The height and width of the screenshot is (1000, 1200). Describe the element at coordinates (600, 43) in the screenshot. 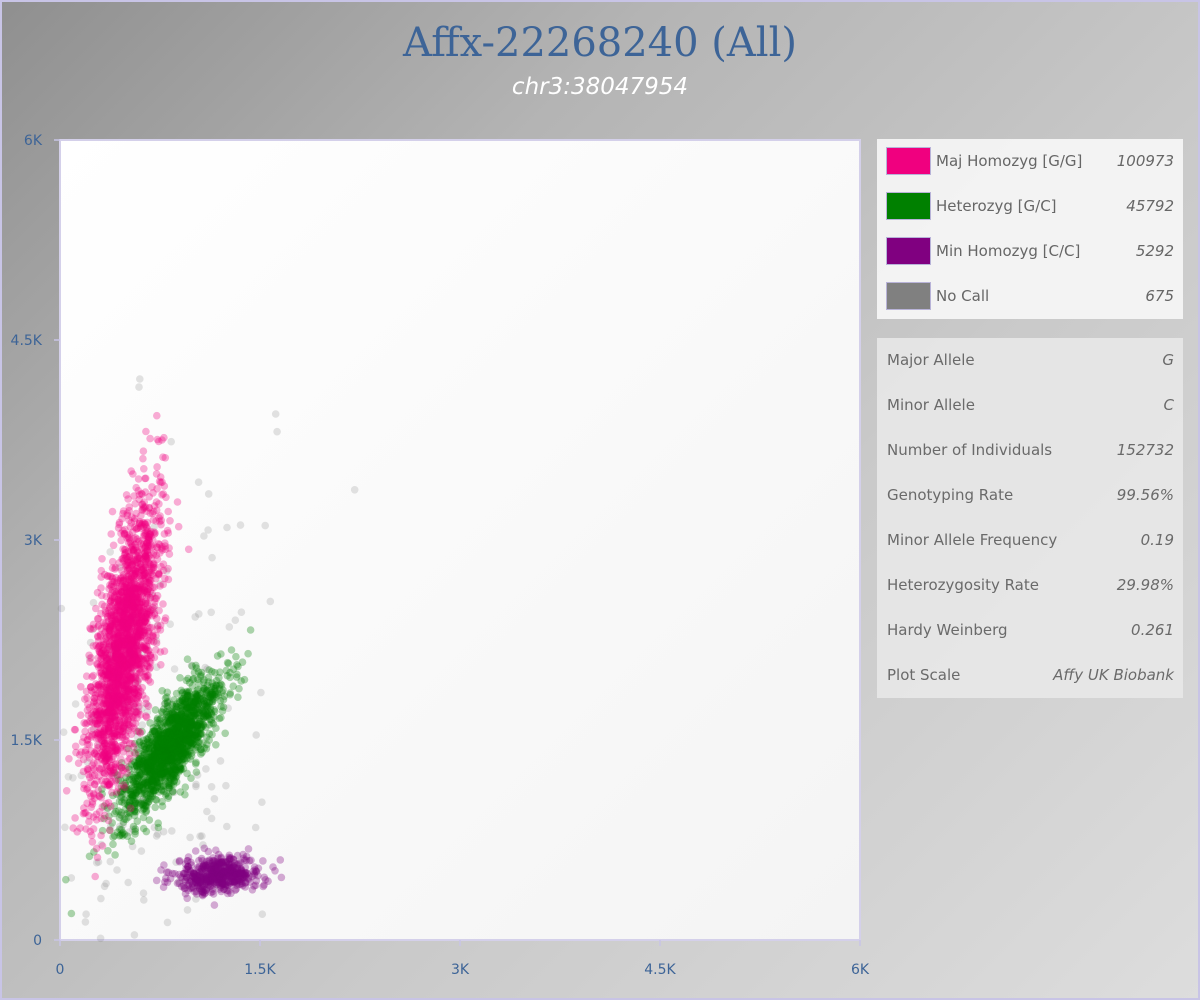

I see `chart-title: Affx-22268240 (All)` at that location.